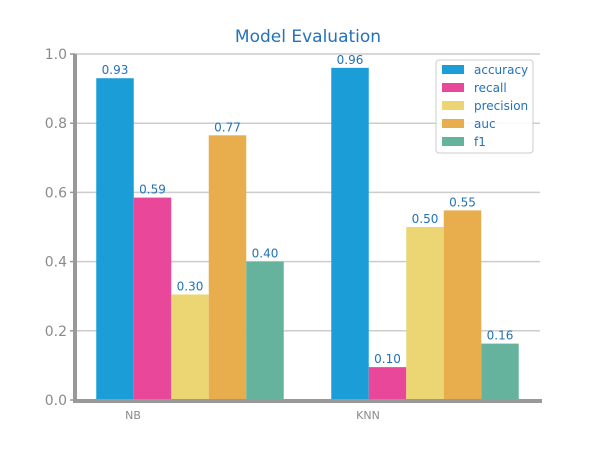 This screenshot has height=450, width=600. I want to click on data-label: 0.96, so click(350, 60).